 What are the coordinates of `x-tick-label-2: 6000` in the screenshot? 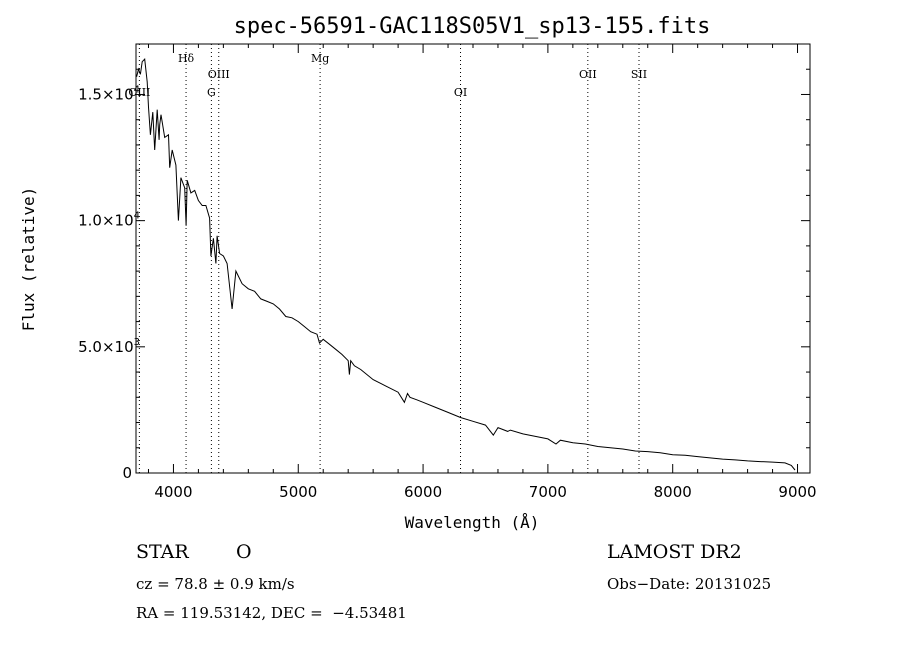 It's located at (423, 492).